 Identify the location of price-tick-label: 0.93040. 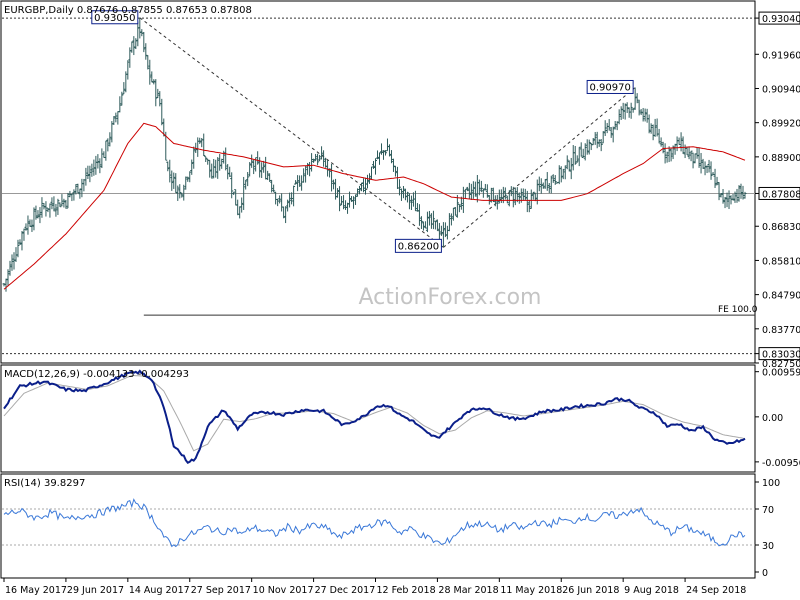
(781, 19).